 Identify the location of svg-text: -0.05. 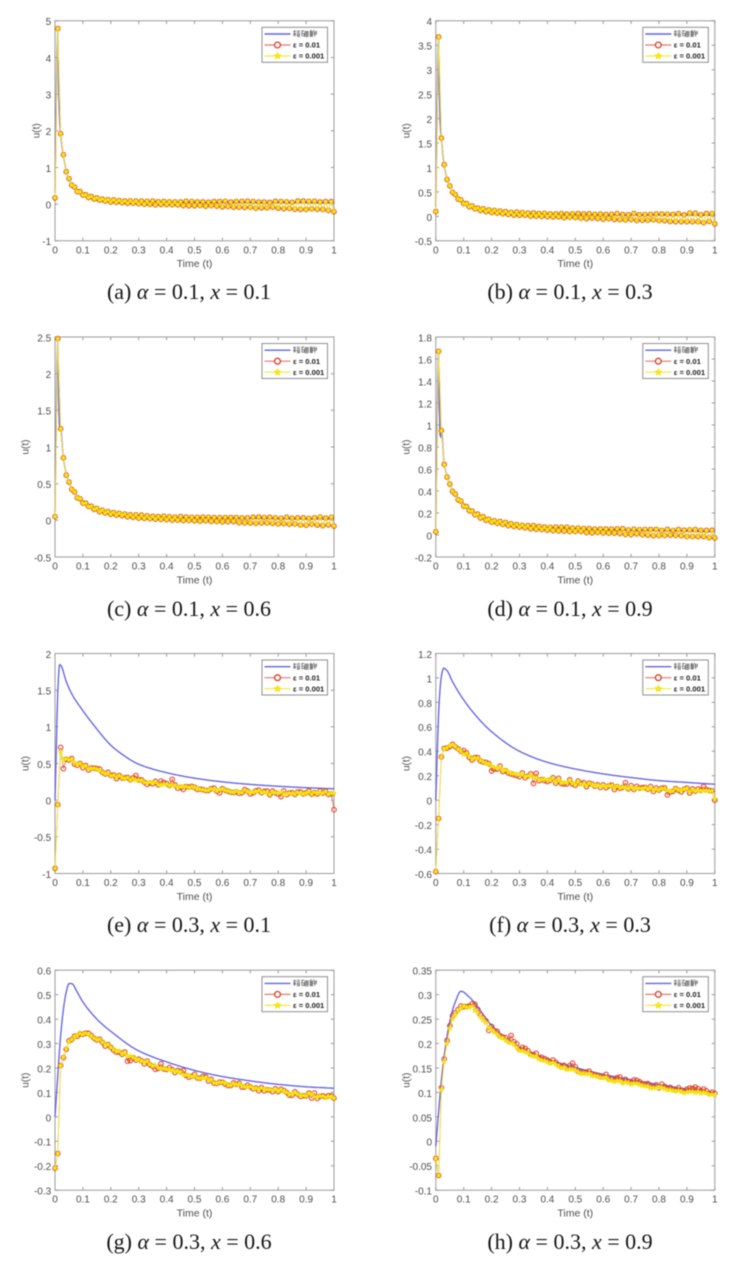
(420, 1167).